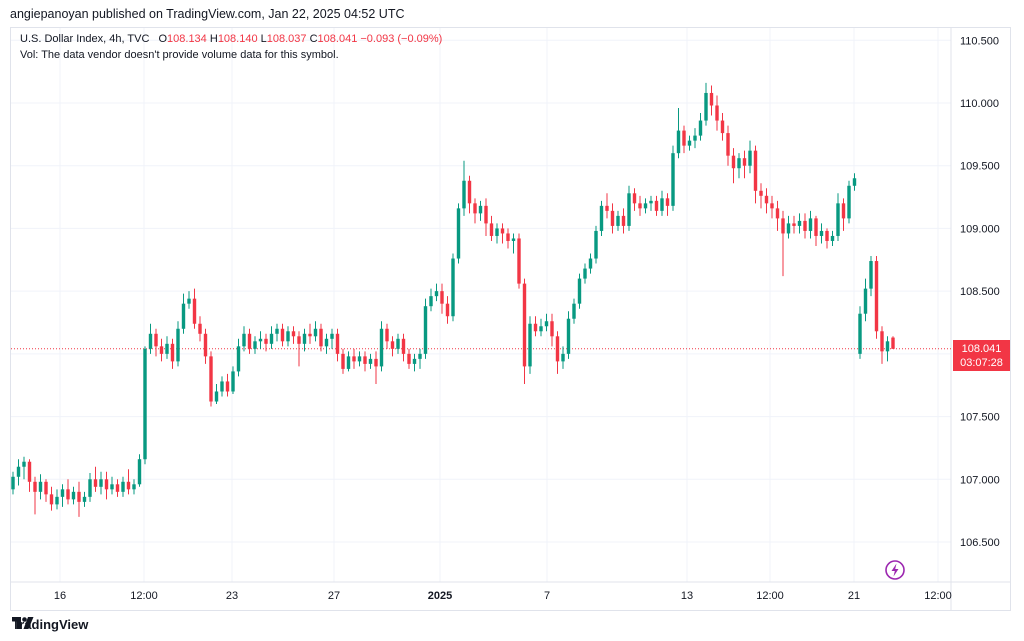 The height and width of the screenshot is (641, 1024). What do you see at coordinates (895, 570) in the screenshot?
I see `lightning-icon` at bounding box center [895, 570].